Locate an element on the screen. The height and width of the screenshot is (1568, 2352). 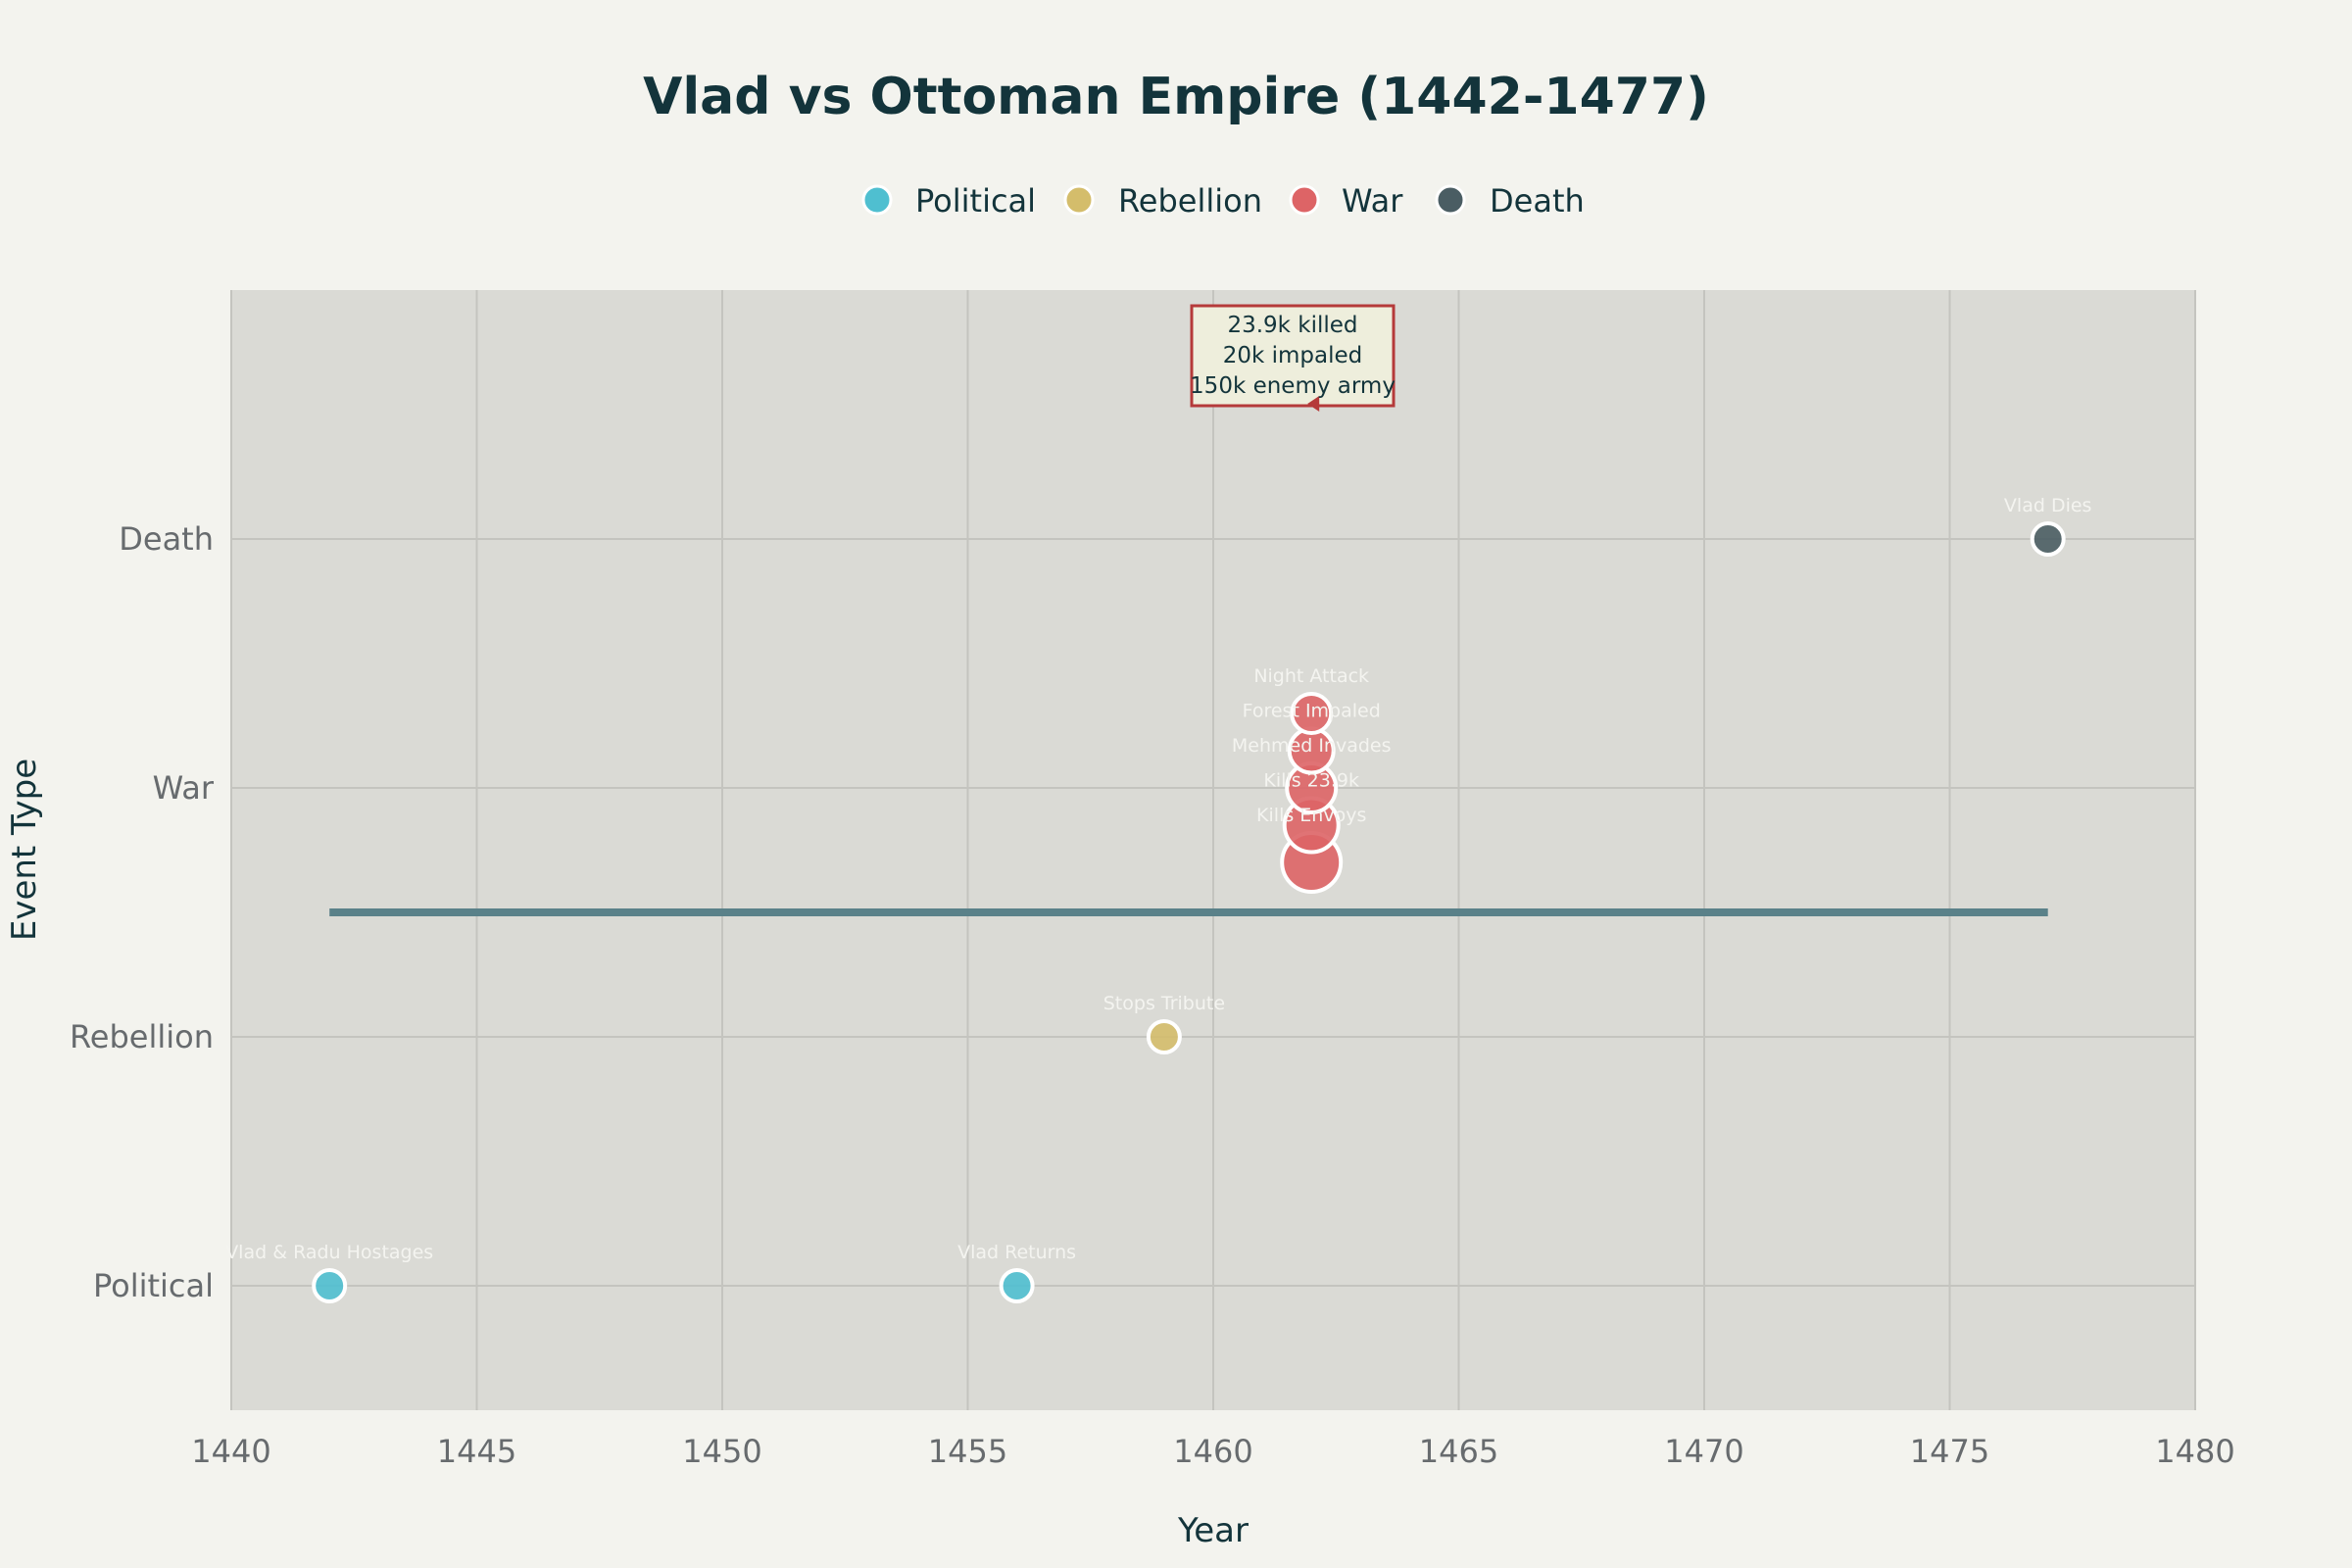
annotation-box is located at coordinates (1293, 356).